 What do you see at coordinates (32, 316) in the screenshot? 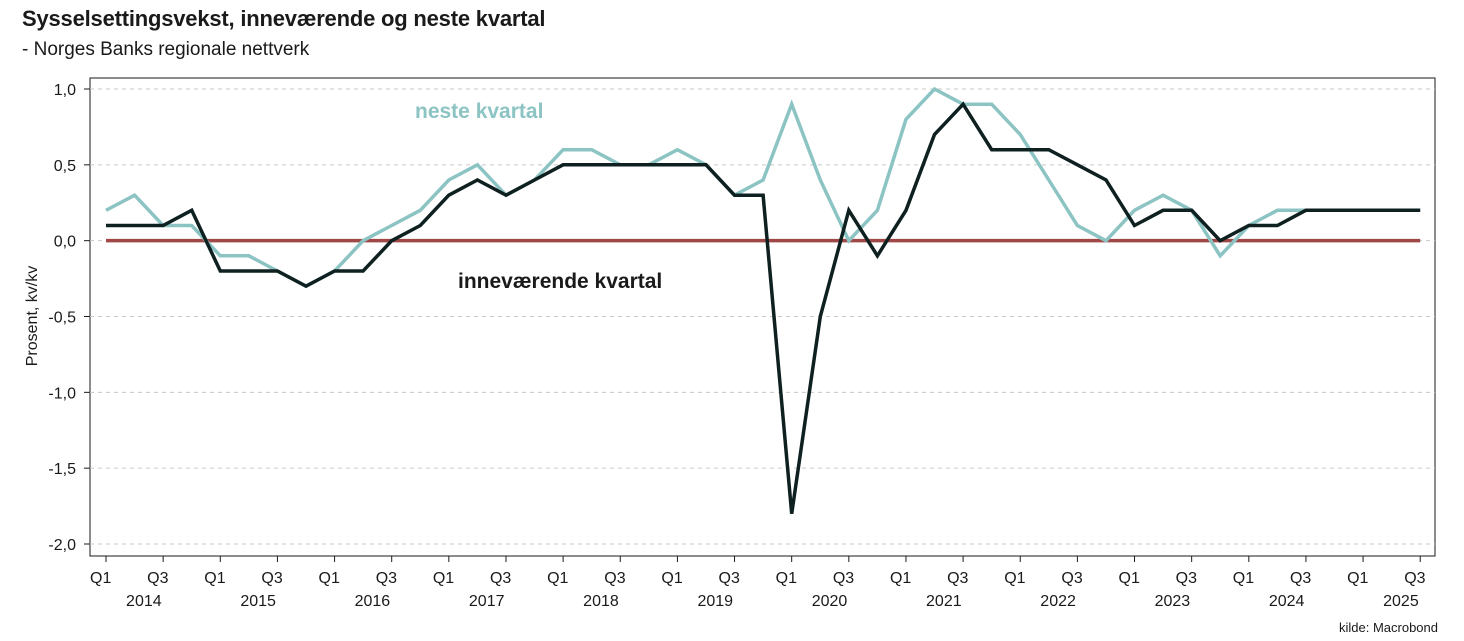
I see `y-axis-label: Prosent, kv/kv` at bounding box center [32, 316].